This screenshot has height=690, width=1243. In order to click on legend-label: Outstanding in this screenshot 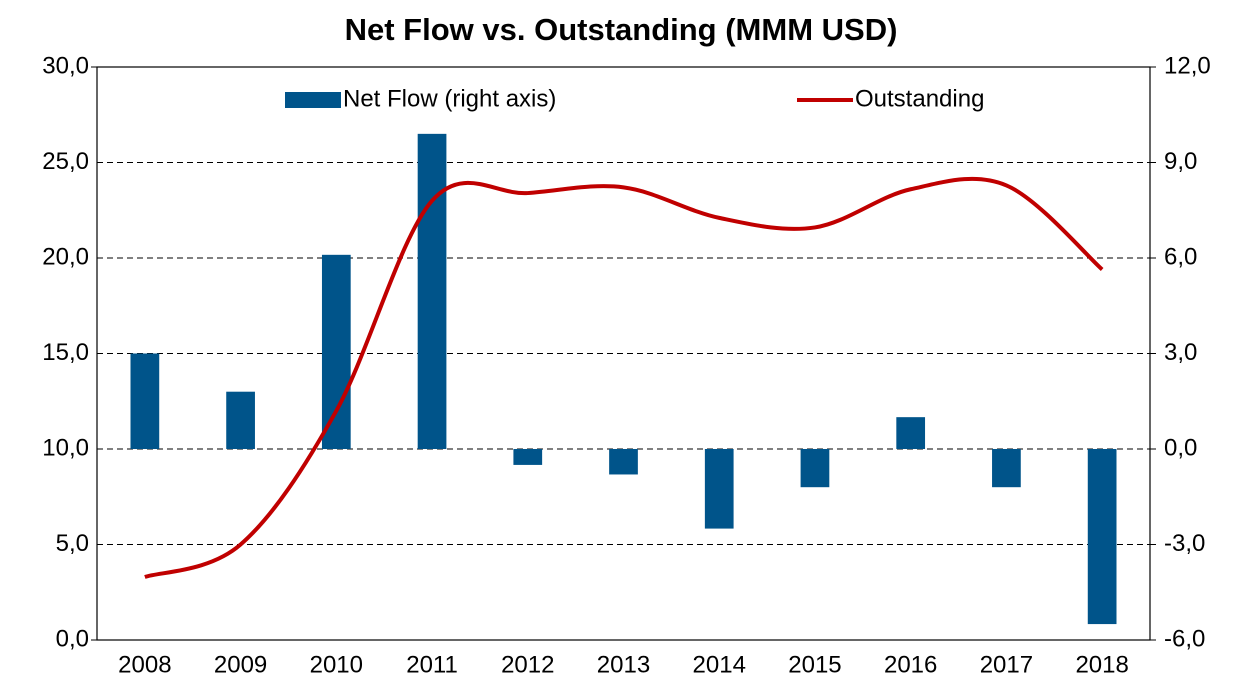, I will do `click(919, 98)`.